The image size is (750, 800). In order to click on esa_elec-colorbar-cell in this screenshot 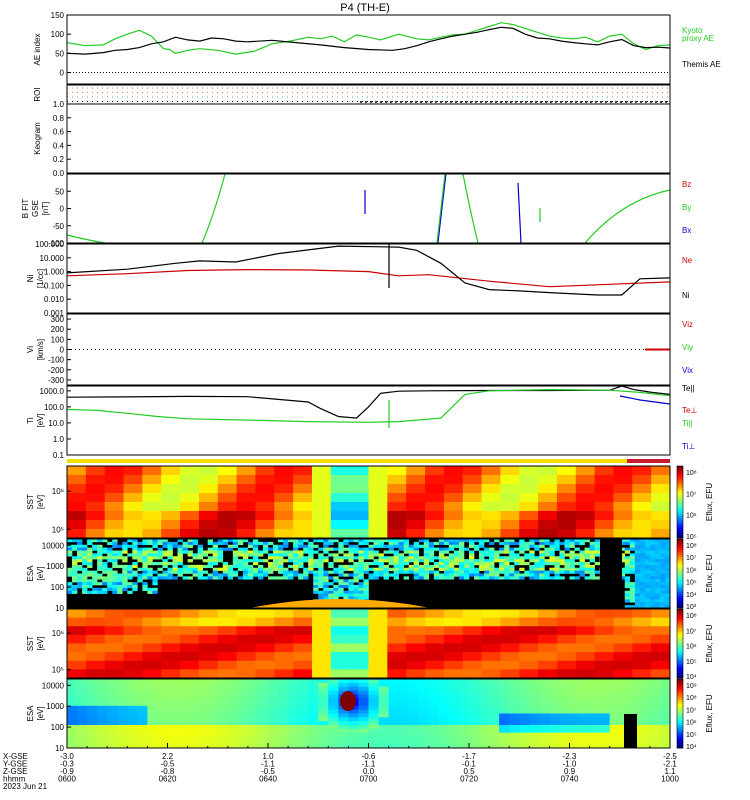, I will do `click(680, 735)`.